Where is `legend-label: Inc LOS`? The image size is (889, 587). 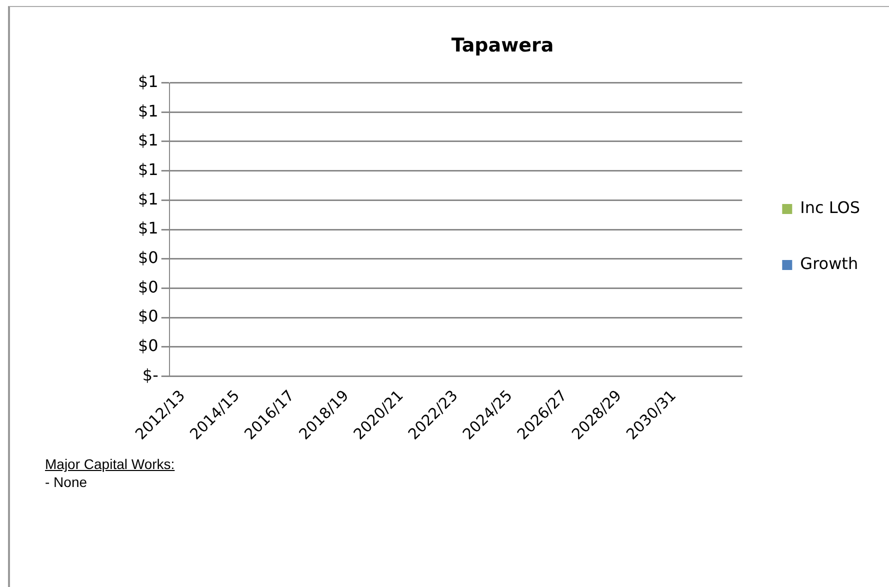
legend-label: Inc LOS is located at coordinates (830, 208).